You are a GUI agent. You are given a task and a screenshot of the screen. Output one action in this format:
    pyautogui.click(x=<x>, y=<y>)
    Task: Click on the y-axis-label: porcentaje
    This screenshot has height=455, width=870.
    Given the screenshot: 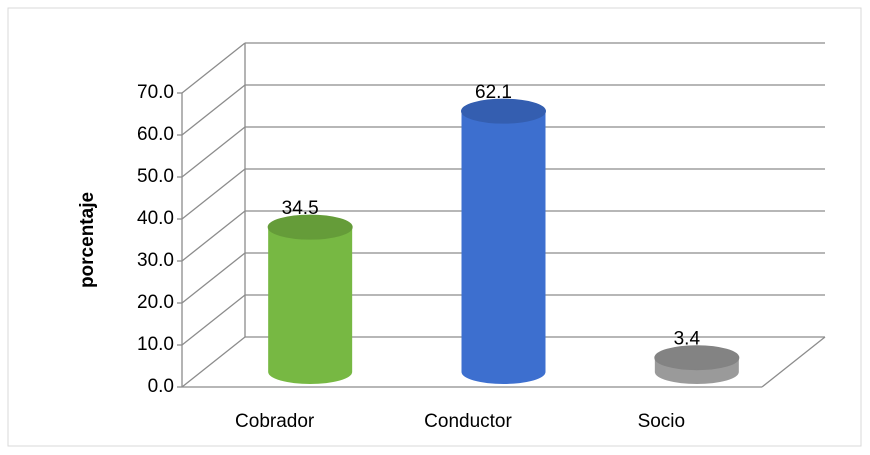 What is the action you would take?
    pyautogui.click(x=87, y=240)
    